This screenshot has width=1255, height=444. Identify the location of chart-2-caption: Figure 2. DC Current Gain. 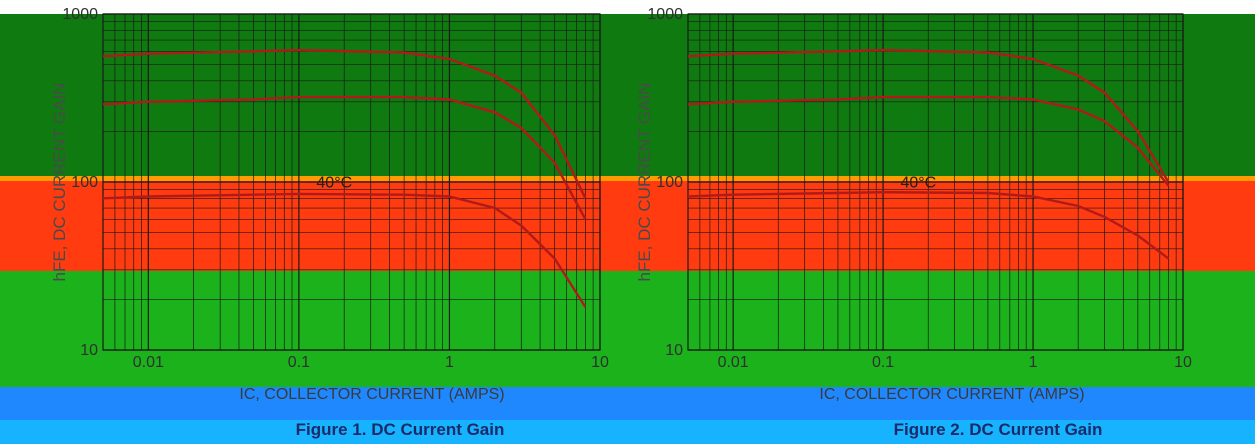
(998, 429).